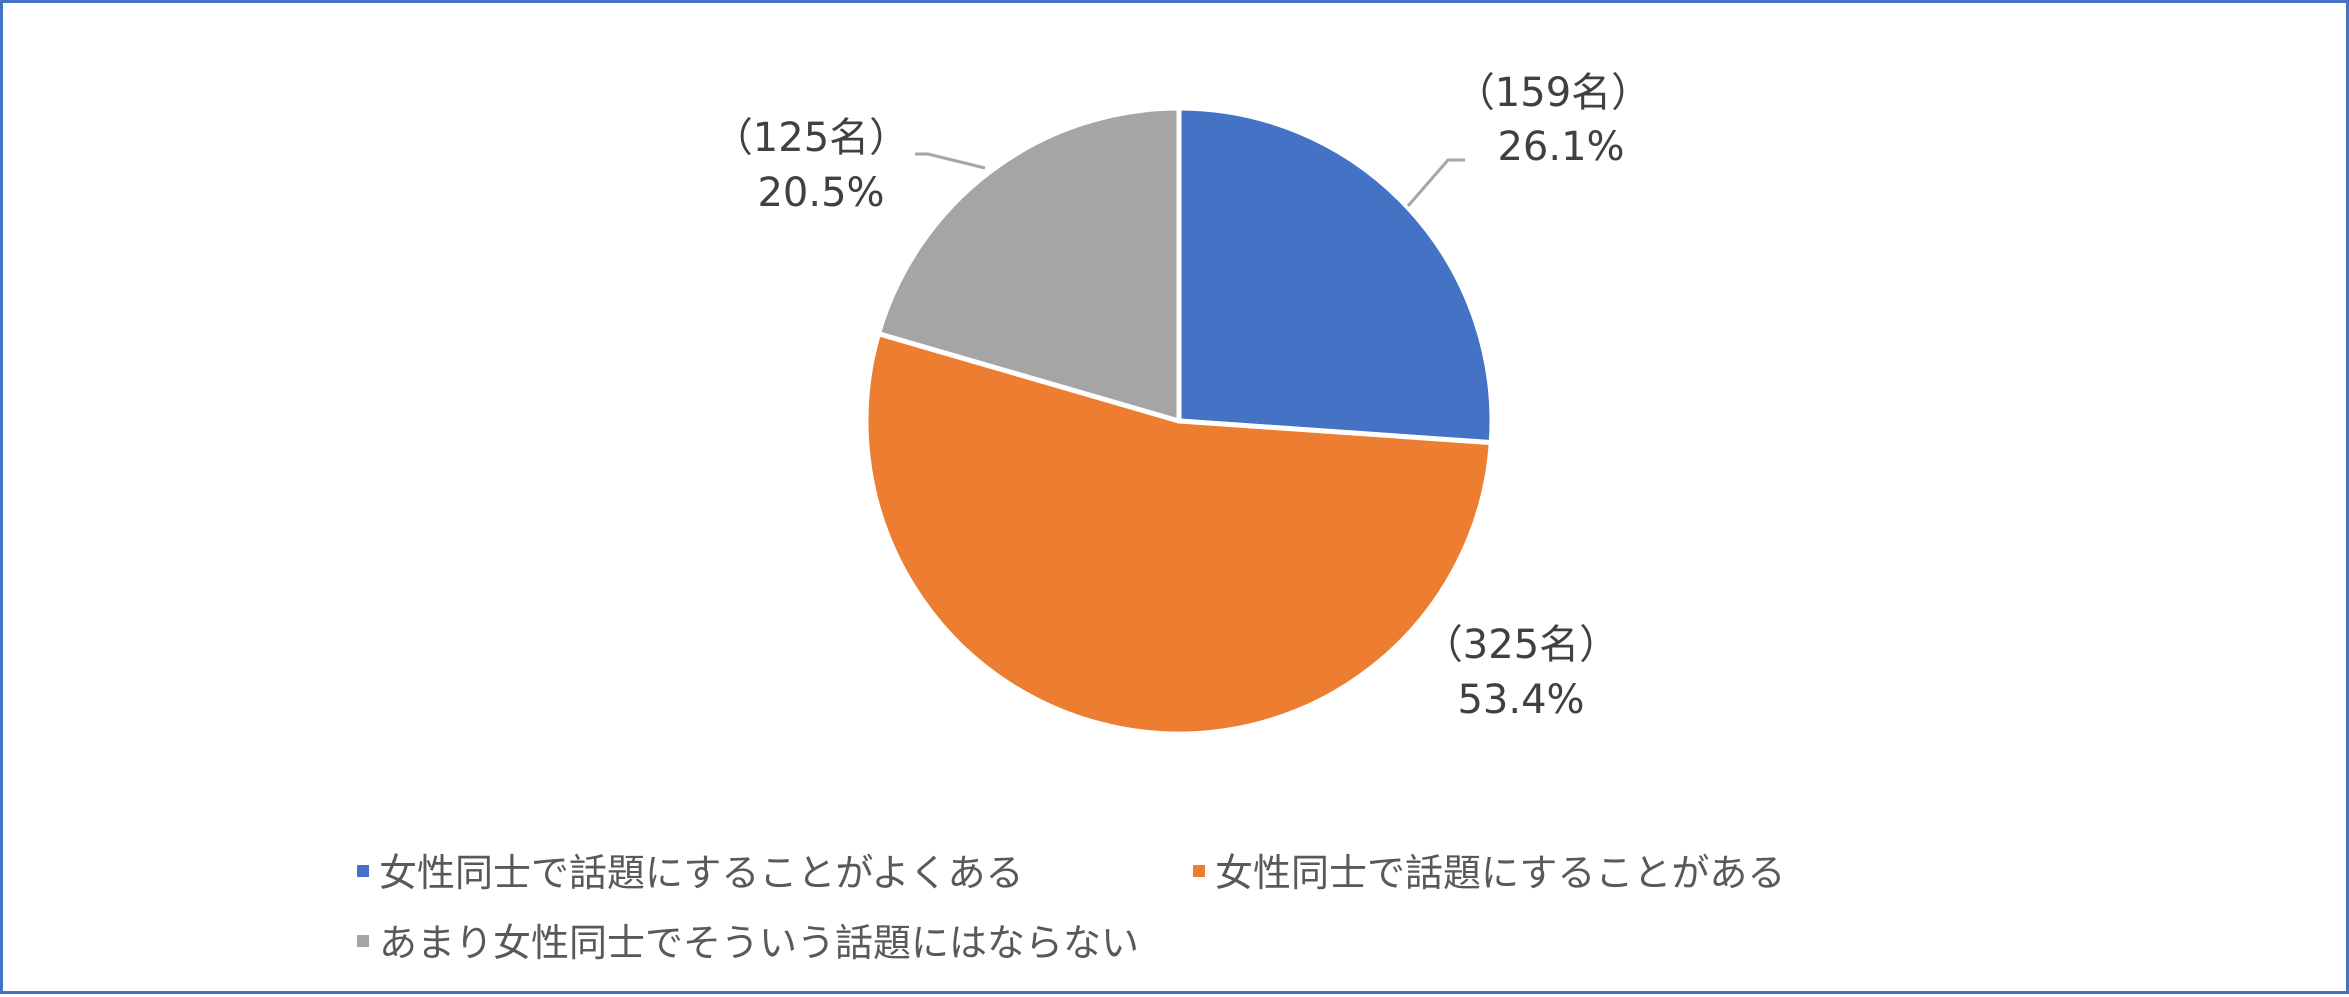 The height and width of the screenshot is (997, 2349). I want to click on data-label-count-slice-1: （159名）, so click(1553, 93).